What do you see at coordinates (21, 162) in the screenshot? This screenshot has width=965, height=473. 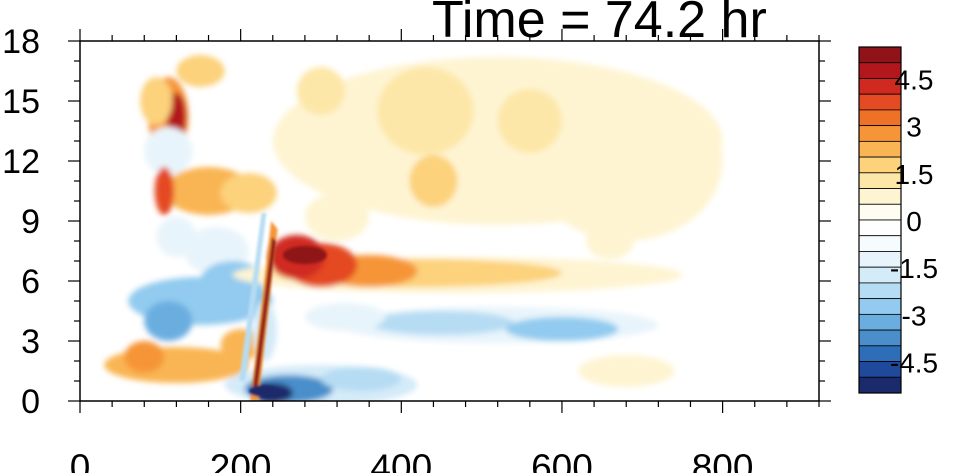 I see `y-tick-label: 12` at bounding box center [21, 162].